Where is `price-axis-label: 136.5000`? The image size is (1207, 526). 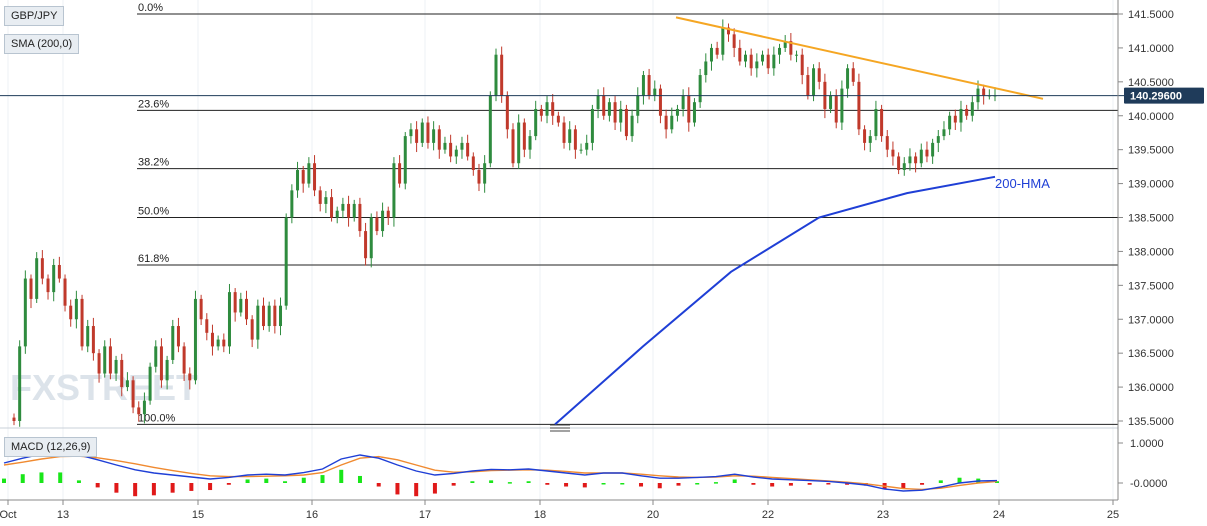
price-axis-label: 136.5000 is located at coordinates (1151, 354).